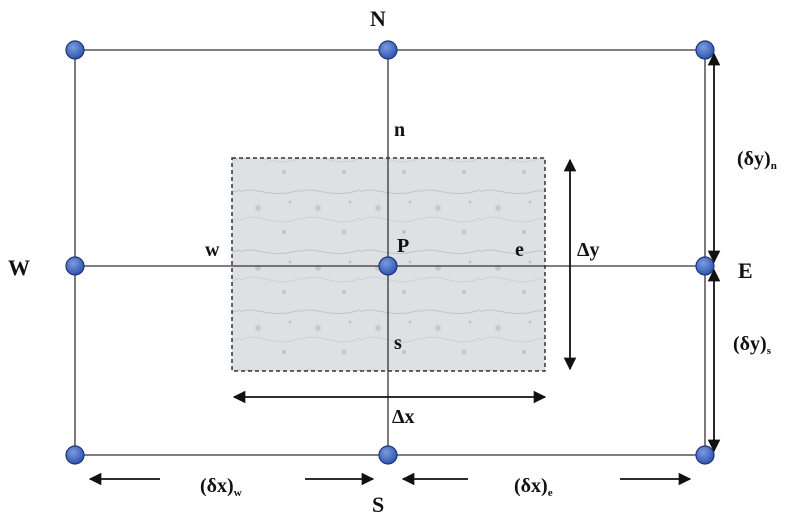 The width and height of the screenshot is (801, 517). What do you see at coordinates (399, 130) in the screenshot?
I see `label-face-north: n` at bounding box center [399, 130].